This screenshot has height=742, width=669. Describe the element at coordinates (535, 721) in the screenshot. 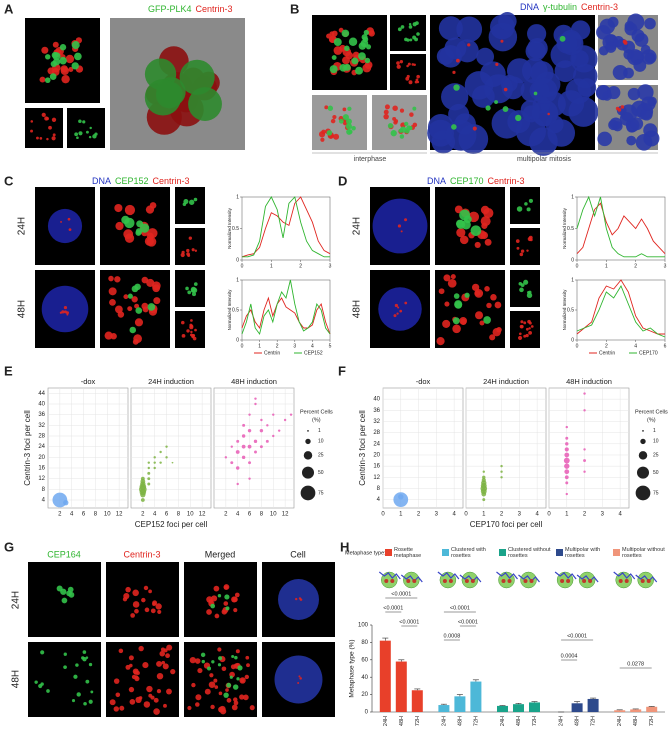

I see `x-tick-label: 72H` at that location.